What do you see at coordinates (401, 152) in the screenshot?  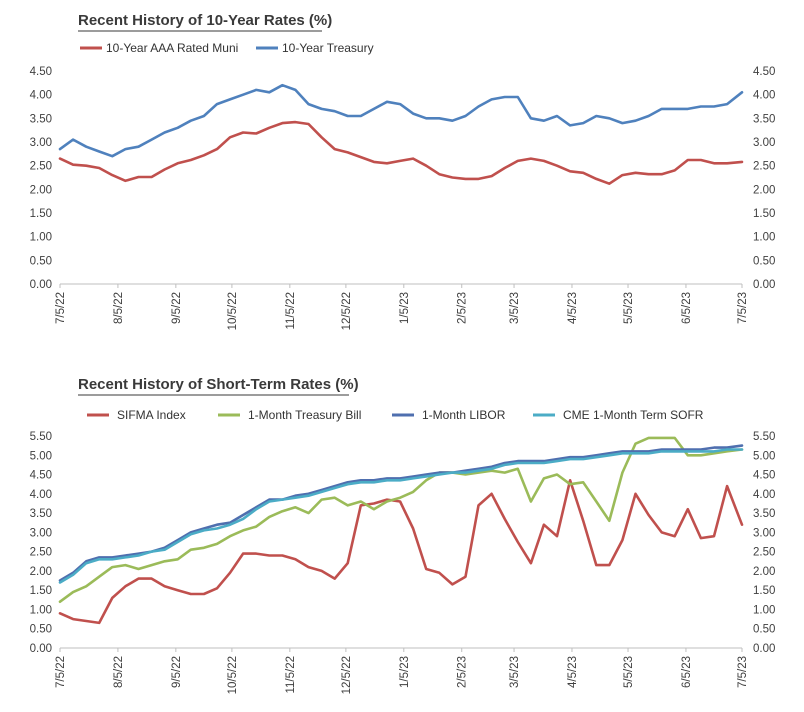 I see `series-line-10-year-aaa-rated-muni` at bounding box center [401, 152].